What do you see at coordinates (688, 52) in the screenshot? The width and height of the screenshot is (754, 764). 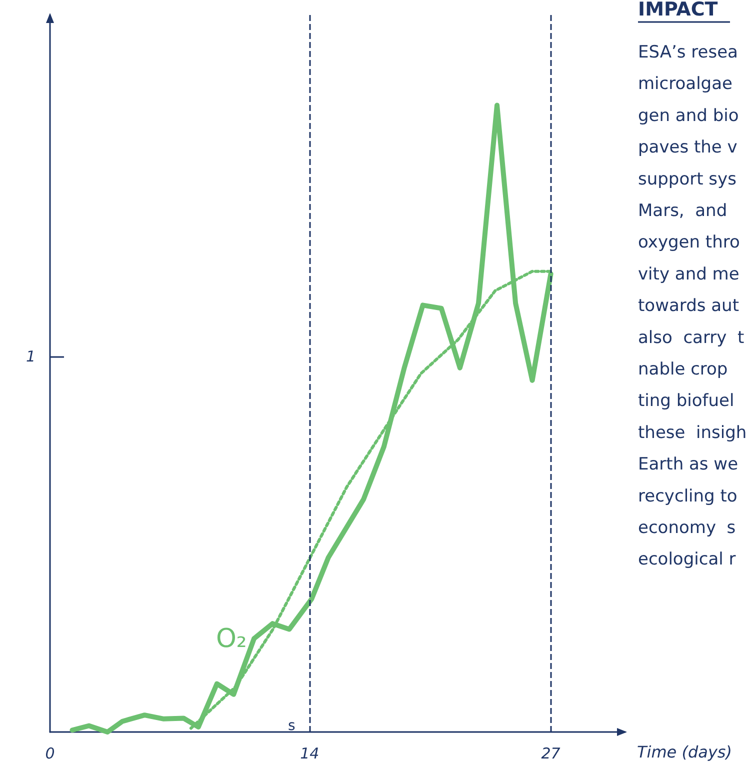 I see `text: ESA’s resea` at bounding box center [688, 52].